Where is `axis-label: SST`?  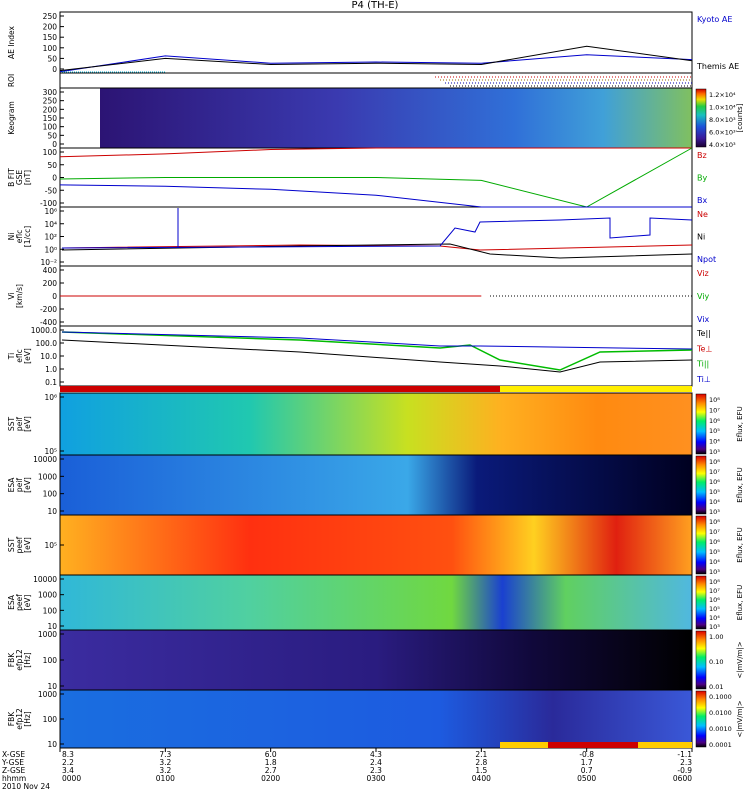 axis-label: SST is located at coordinates (11, 424).